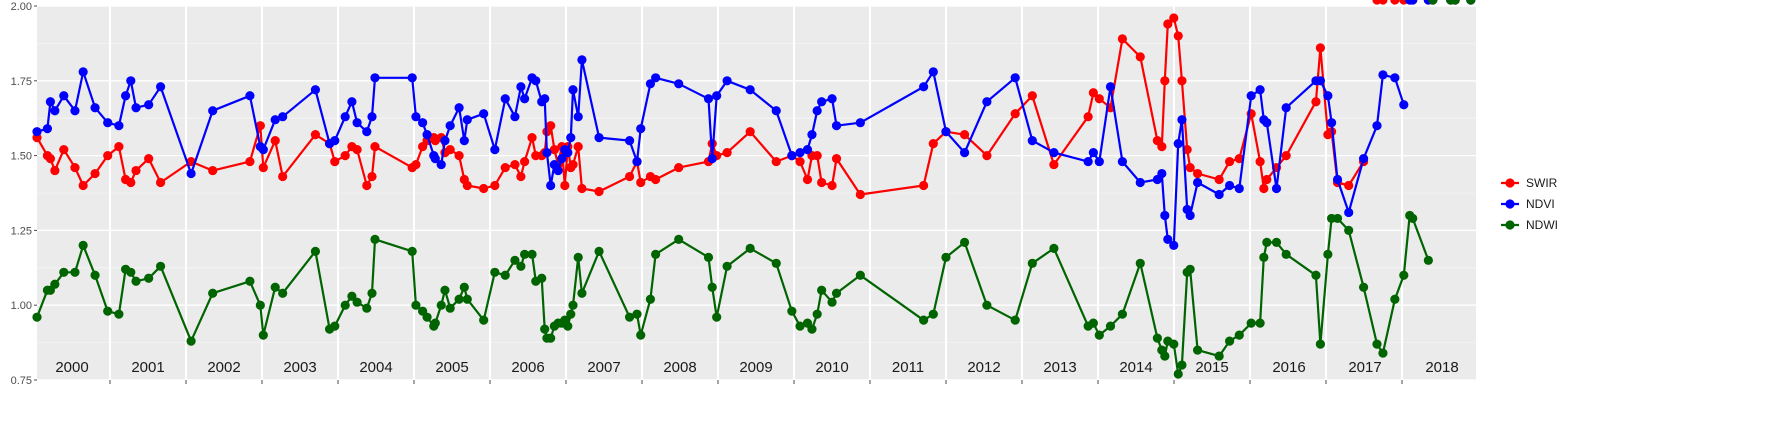 Image resolution: width=1773 pixels, height=442 pixels. I want to click on legend-label: NDVI, so click(1540, 204).